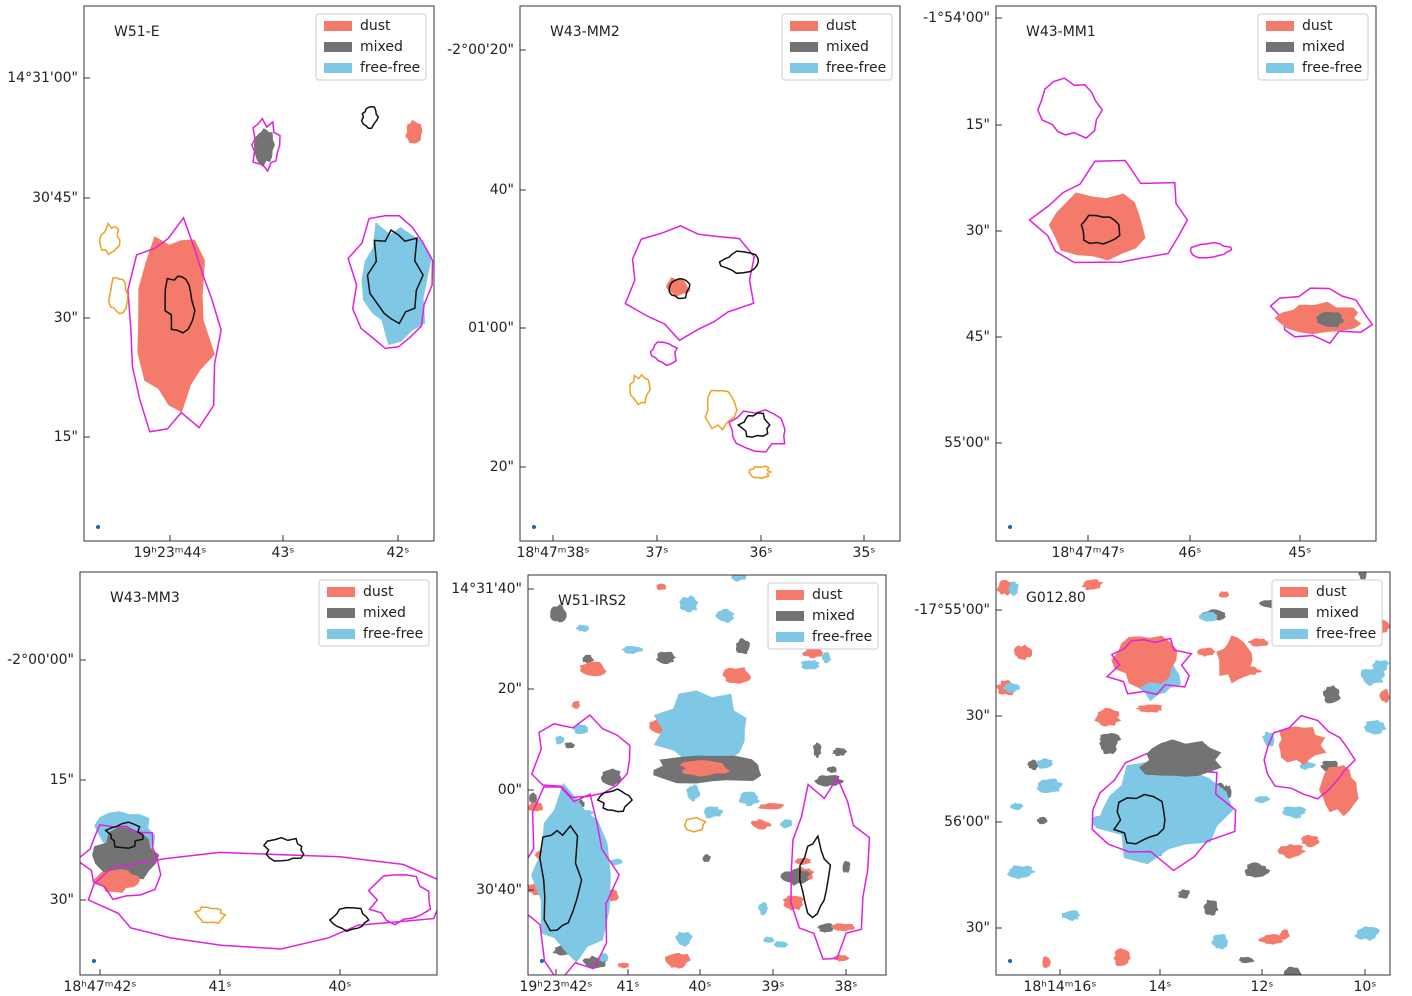 This screenshot has height=996, width=1412. Describe the element at coordinates (55, 198) in the screenshot. I see `y-tick-label: 30'45"` at that location.